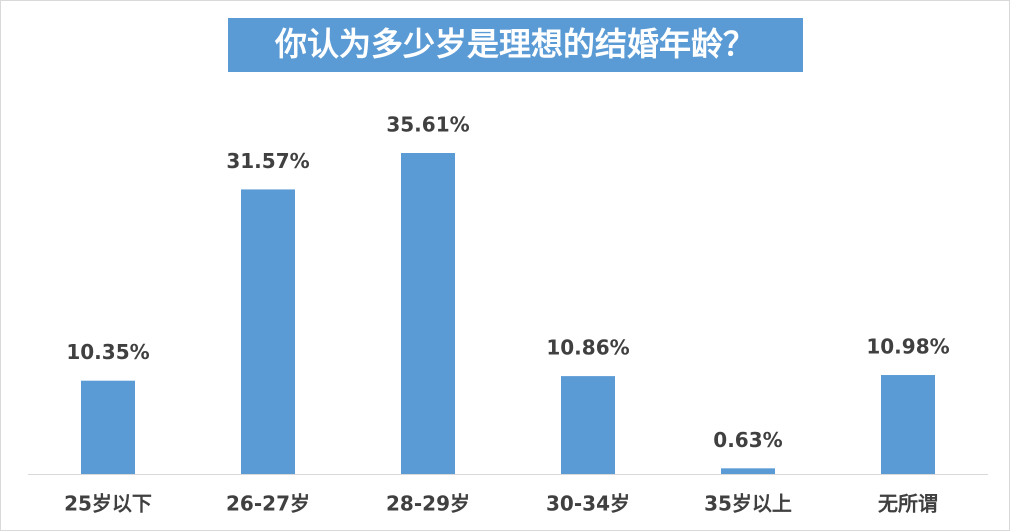 This screenshot has height=531, width=1010. What do you see at coordinates (427, 125) in the screenshot?
I see `value-label: 35.61%` at bounding box center [427, 125].